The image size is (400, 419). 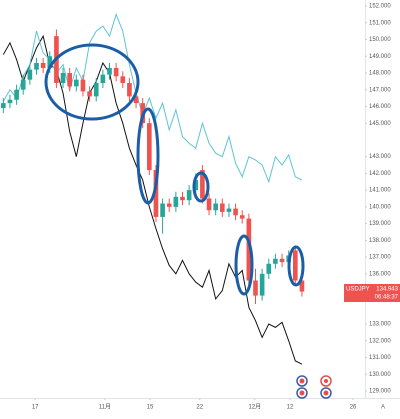 What do you see at coordinates (387, 298) in the screenshot?
I see `price-tag-time: 06:48:37` at bounding box center [387, 298].